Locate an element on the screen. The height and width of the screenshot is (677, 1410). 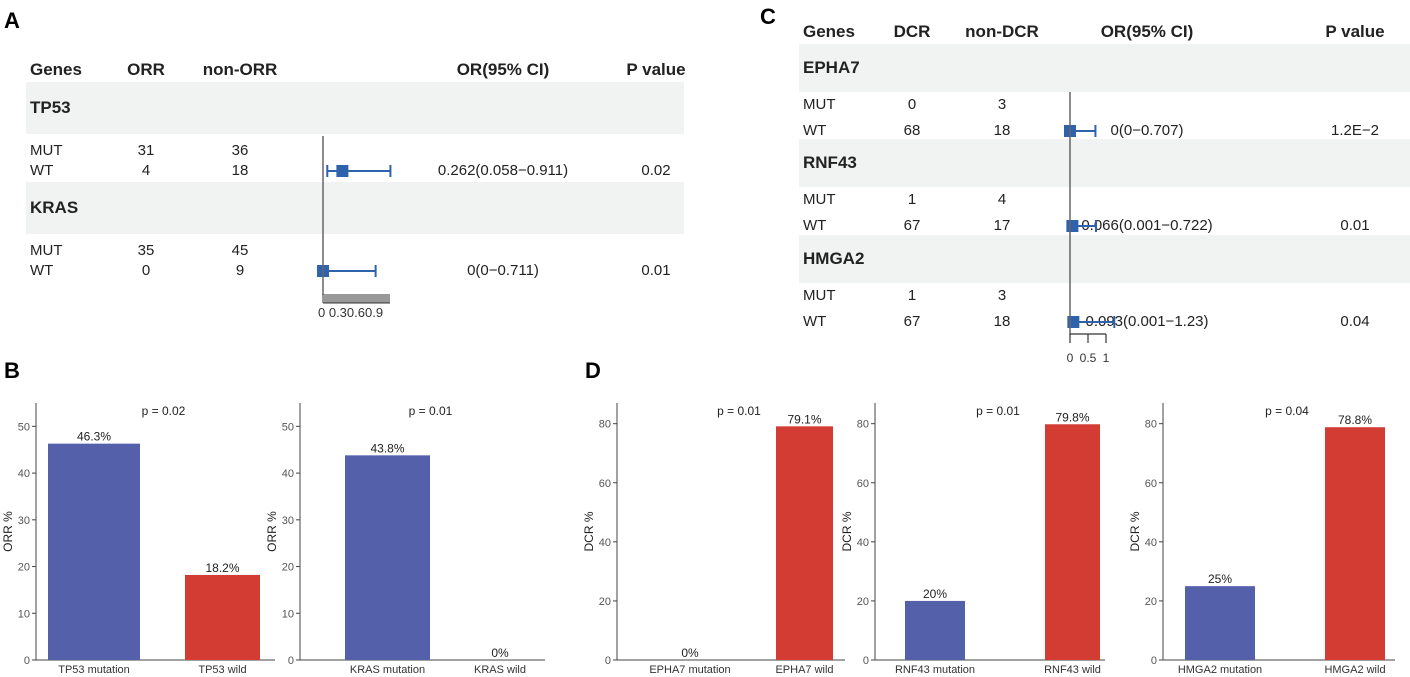
bar-rnf43-wild is located at coordinates (1072, 542).